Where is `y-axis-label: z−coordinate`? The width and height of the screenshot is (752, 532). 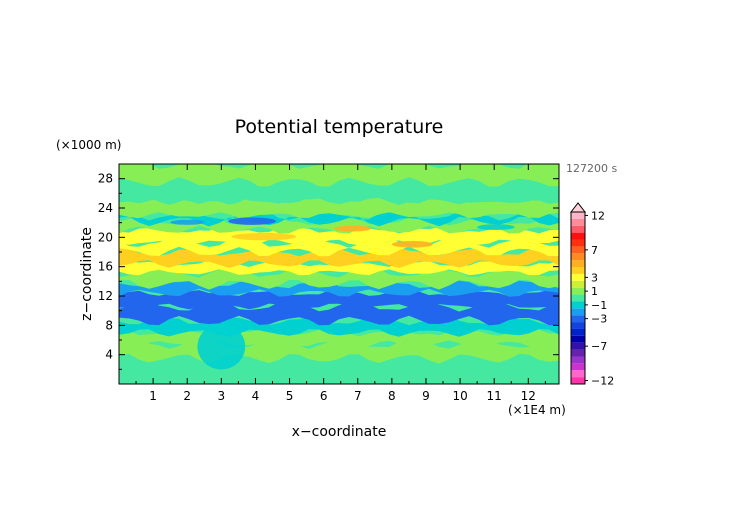
y-axis-label: z−coordinate is located at coordinates (87, 274).